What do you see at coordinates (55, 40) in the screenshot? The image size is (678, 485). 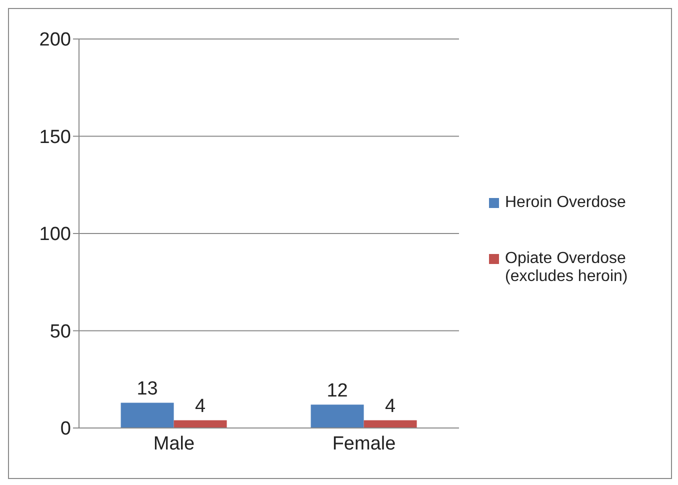 I see `y-tick-label: 200` at bounding box center [55, 40].